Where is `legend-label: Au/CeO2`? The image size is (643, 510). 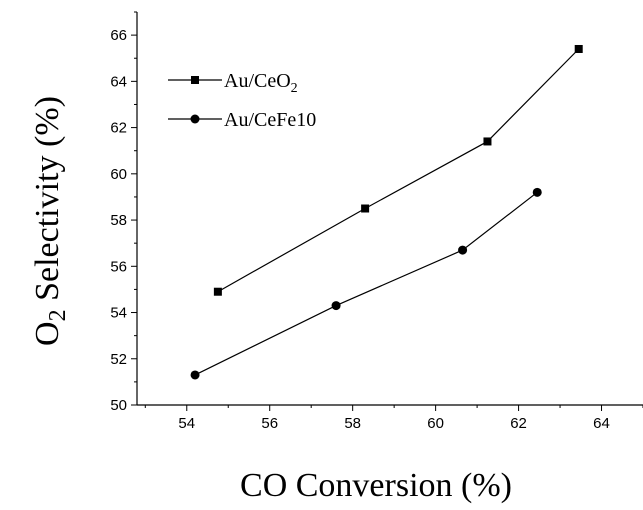 legend-label: Au/CeO2 is located at coordinates (261, 83).